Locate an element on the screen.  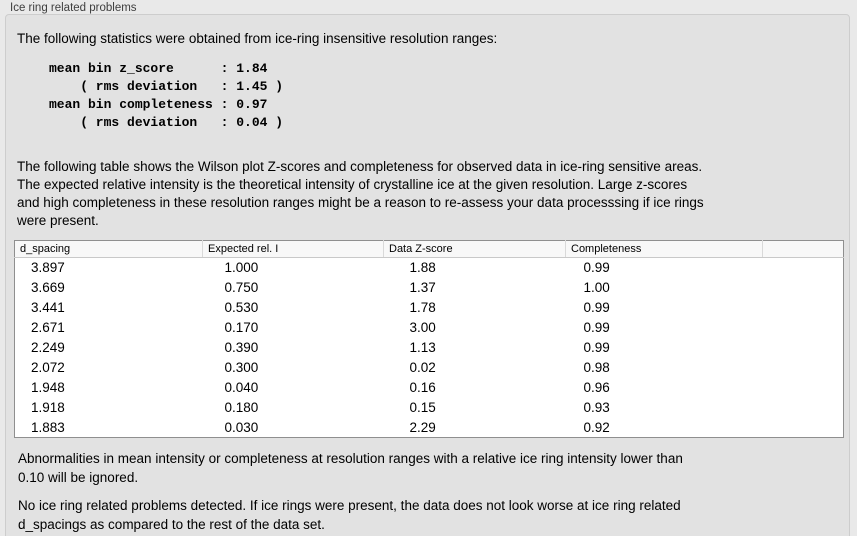
cell-data-z-score: 0.16 is located at coordinates (422, 387).